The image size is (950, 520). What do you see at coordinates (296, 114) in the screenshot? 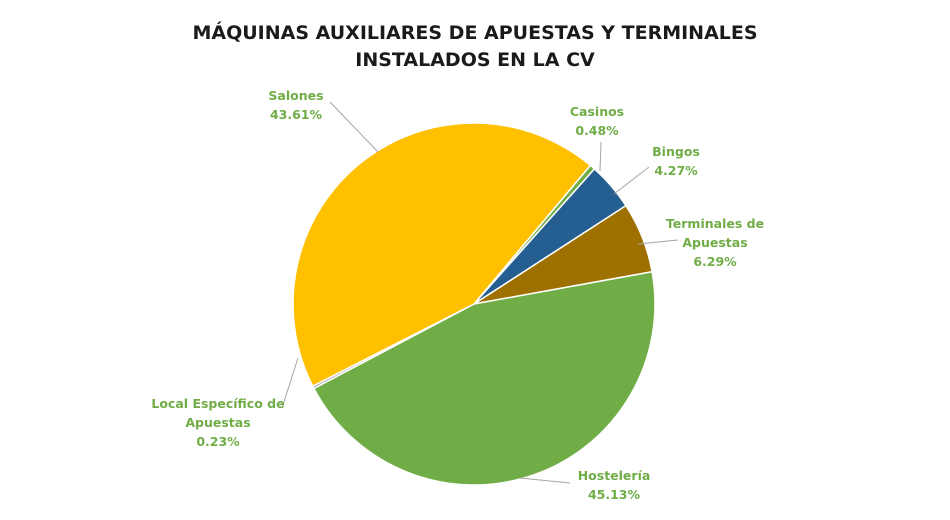
I see `slice-value-label: 43.61%` at bounding box center [296, 114].